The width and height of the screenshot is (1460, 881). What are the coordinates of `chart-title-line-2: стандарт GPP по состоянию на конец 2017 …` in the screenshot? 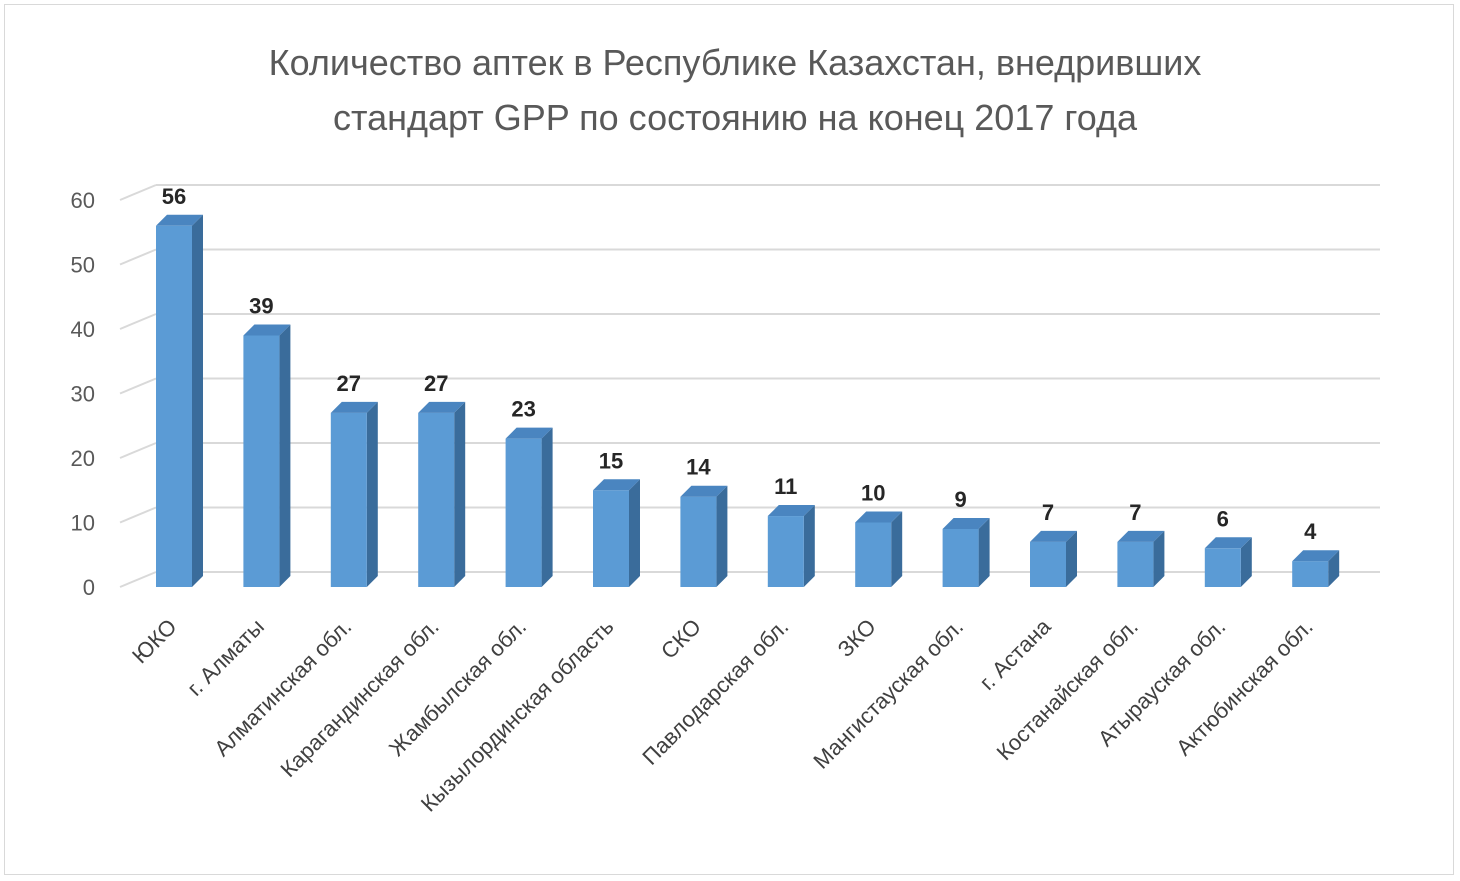 It's located at (735, 117).